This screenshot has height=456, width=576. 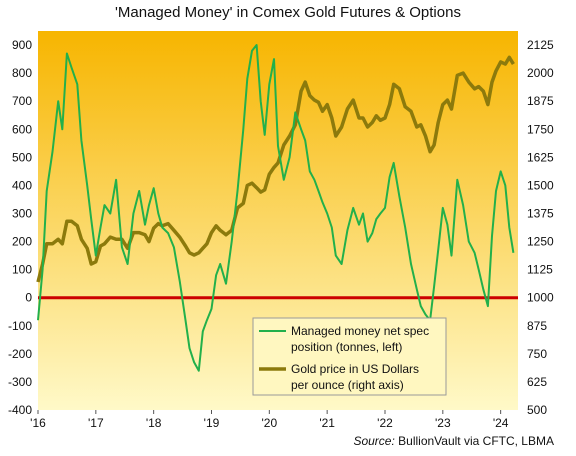 I want to click on left-tick-label: 500, so click(x=22, y=157).